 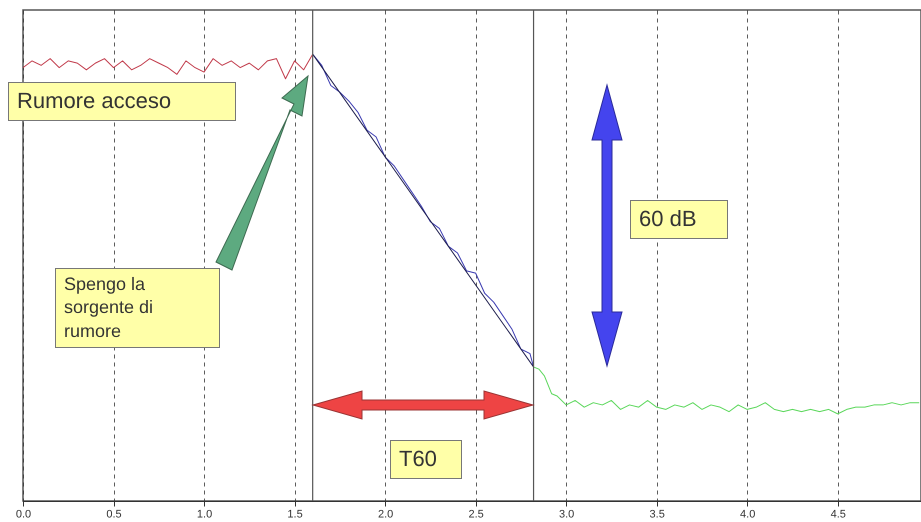 What do you see at coordinates (137, 308) in the screenshot?
I see `note-box: Spengo la sorgente di rumore` at bounding box center [137, 308].